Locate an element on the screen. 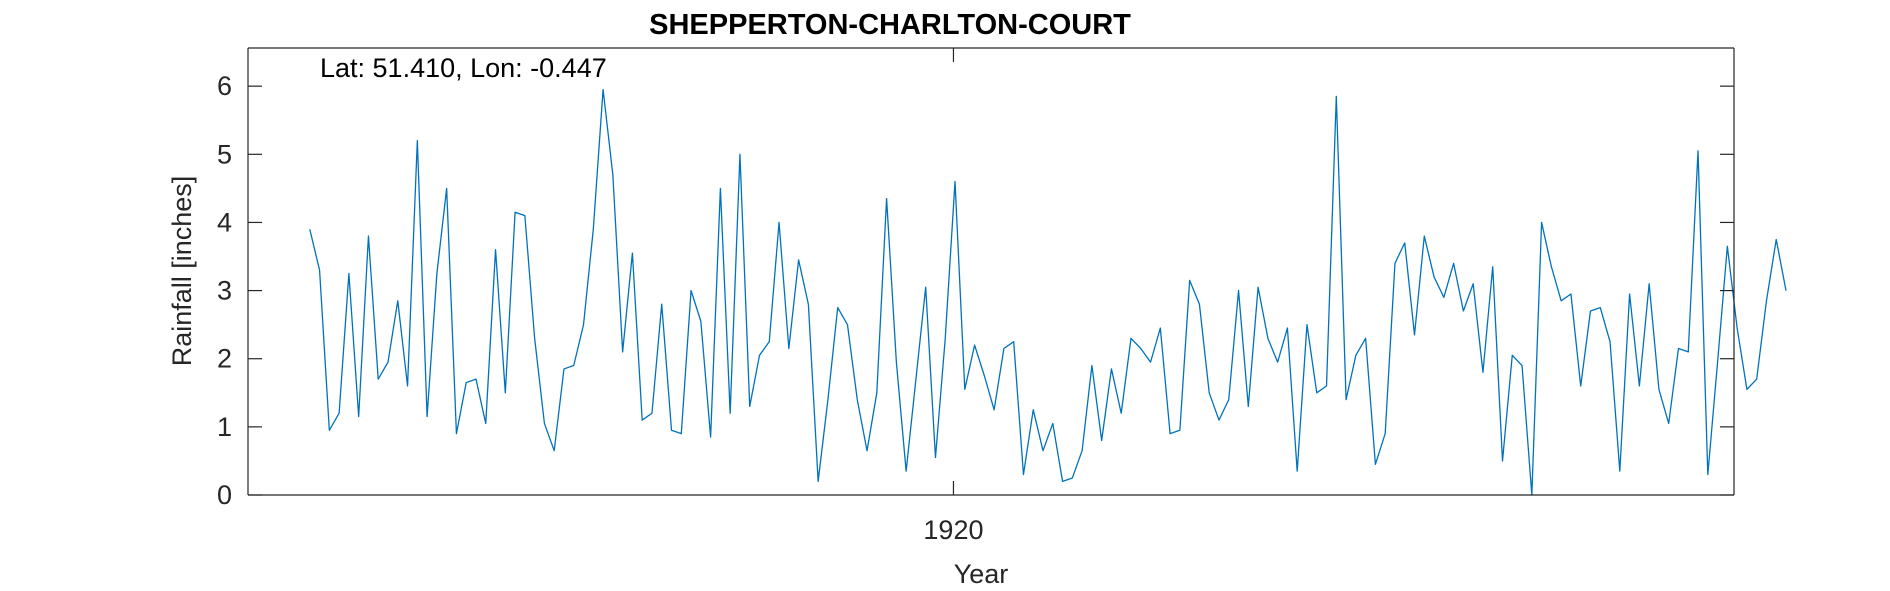 Image resolution: width=1890 pixels, height=591 pixels. y-tick-label: 4 is located at coordinates (224, 222).